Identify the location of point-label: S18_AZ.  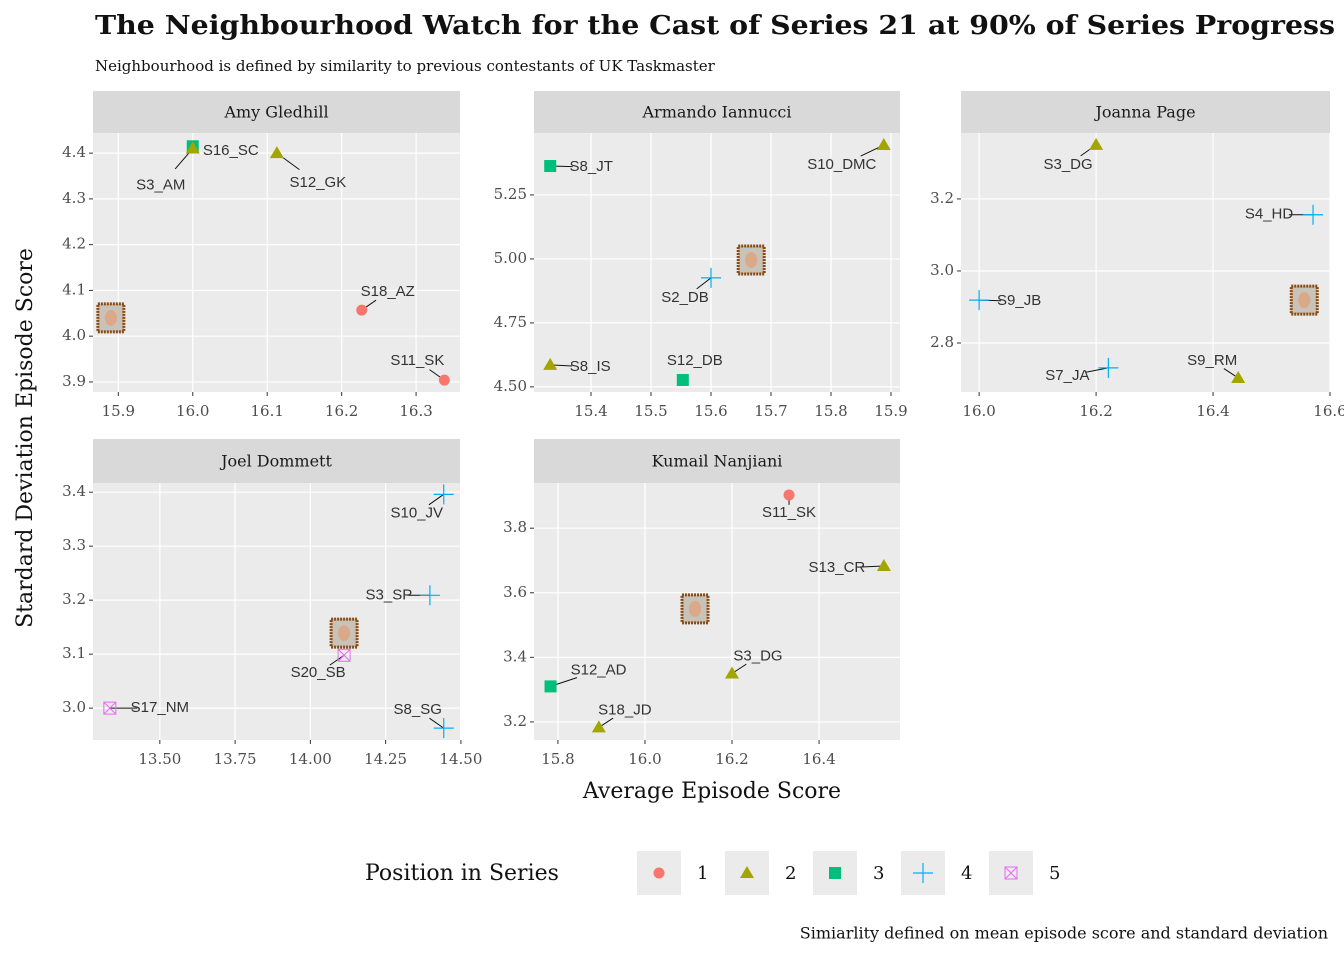
(388, 291).